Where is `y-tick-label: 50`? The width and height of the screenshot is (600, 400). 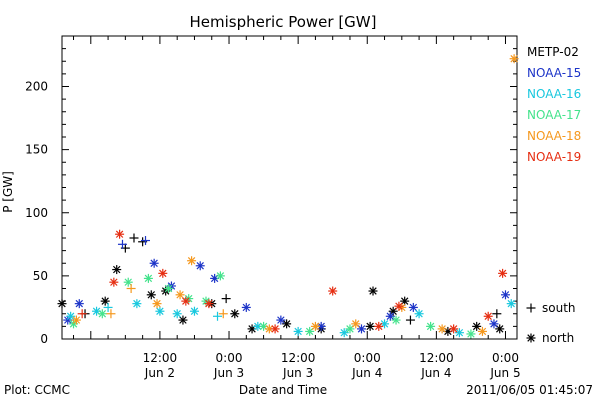
y-tick-label: 50 is located at coordinates (40, 276).